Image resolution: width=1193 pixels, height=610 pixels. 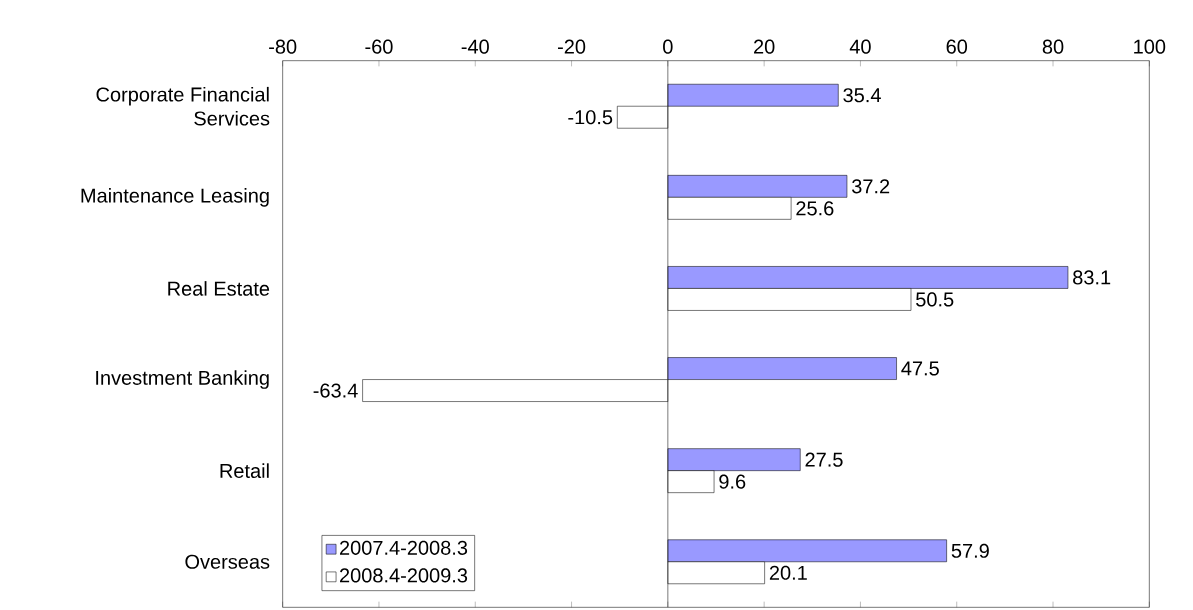 What do you see at coordinates (732, 481) in the screenshot?
I see `data-label: 9.6` at bounding box center [732, 481].